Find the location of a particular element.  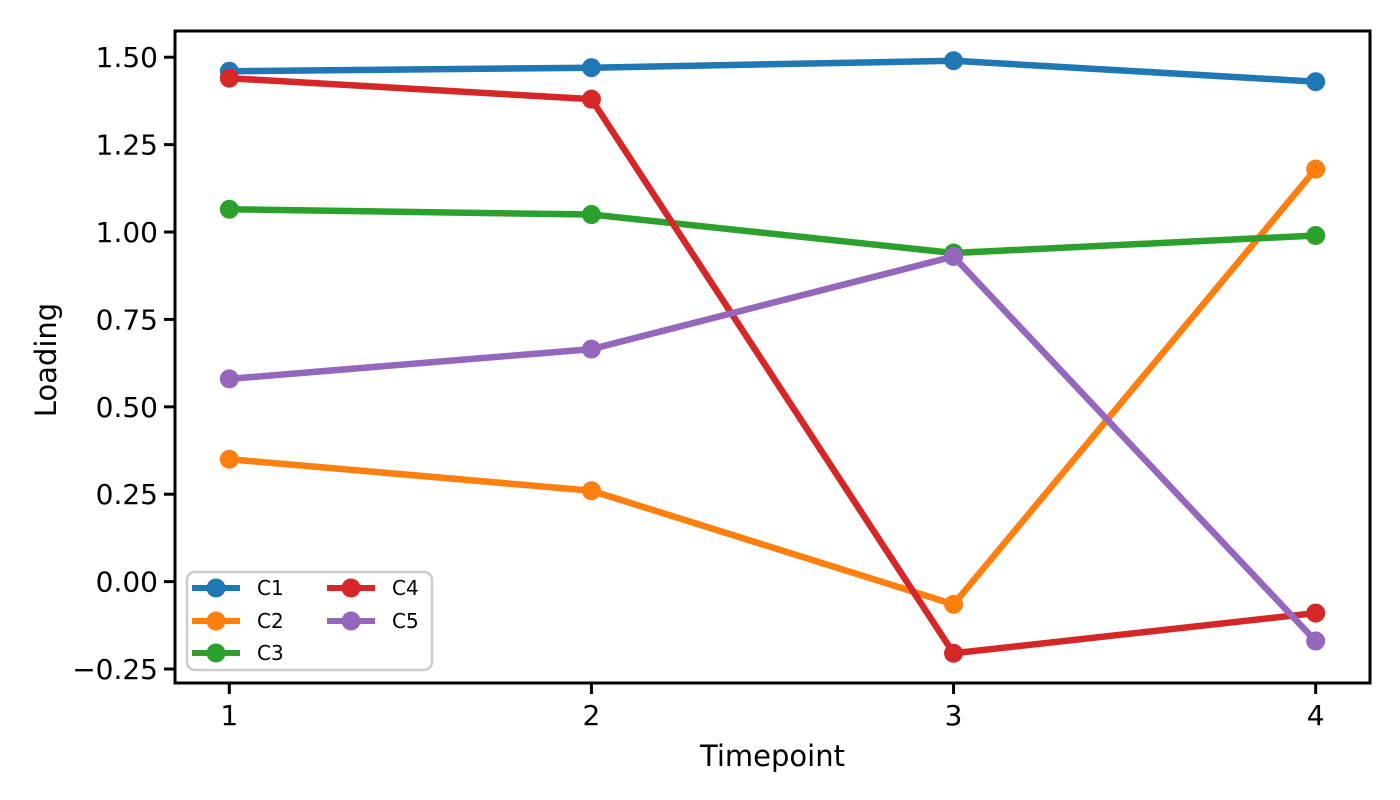

legend-label-C4: C4 is located at coordinates (405, 588).